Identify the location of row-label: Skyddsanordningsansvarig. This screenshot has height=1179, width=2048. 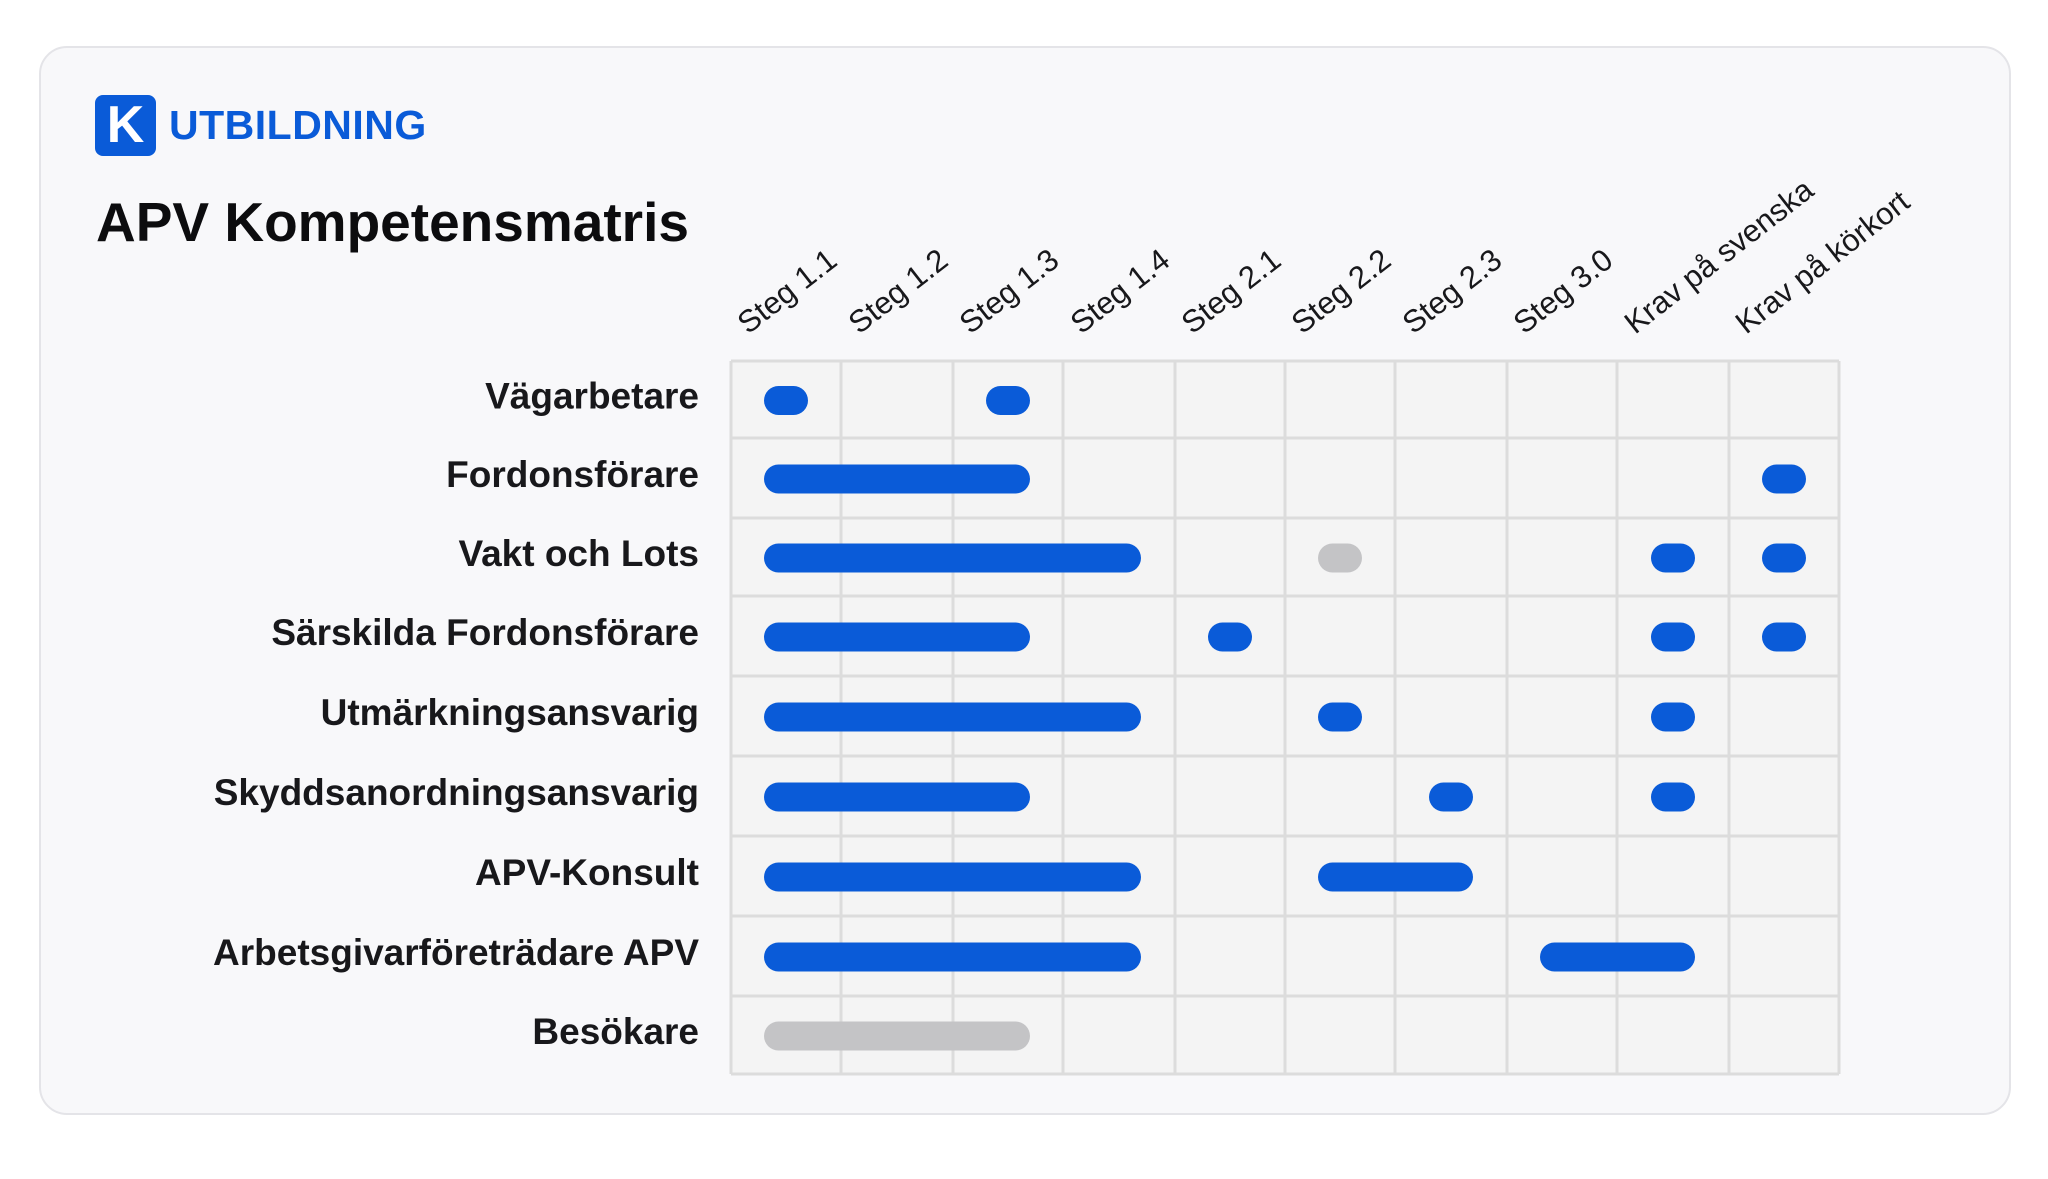
(456, 792).